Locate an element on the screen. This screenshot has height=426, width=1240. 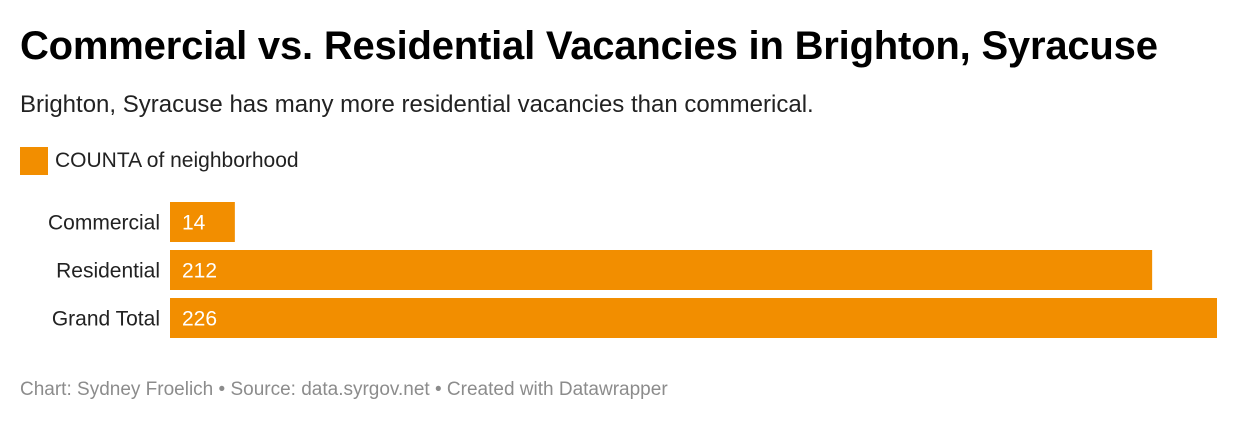
category-label: Commercial is located at coordinates (104, 223).